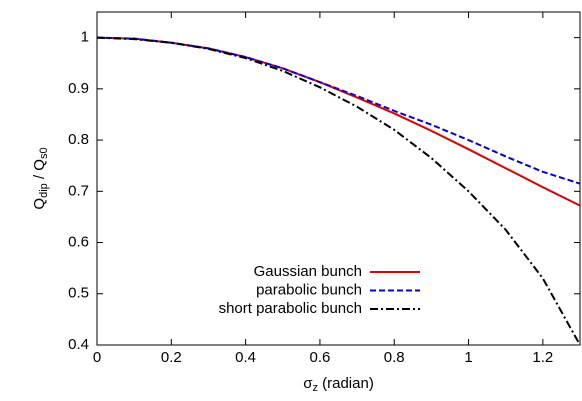 This screenshot has height=401, width=582. What do you see at coordinates (78, 88) in the screenshot?
I see `y-tick-label: 0.9` at bounding box center [78, 88].